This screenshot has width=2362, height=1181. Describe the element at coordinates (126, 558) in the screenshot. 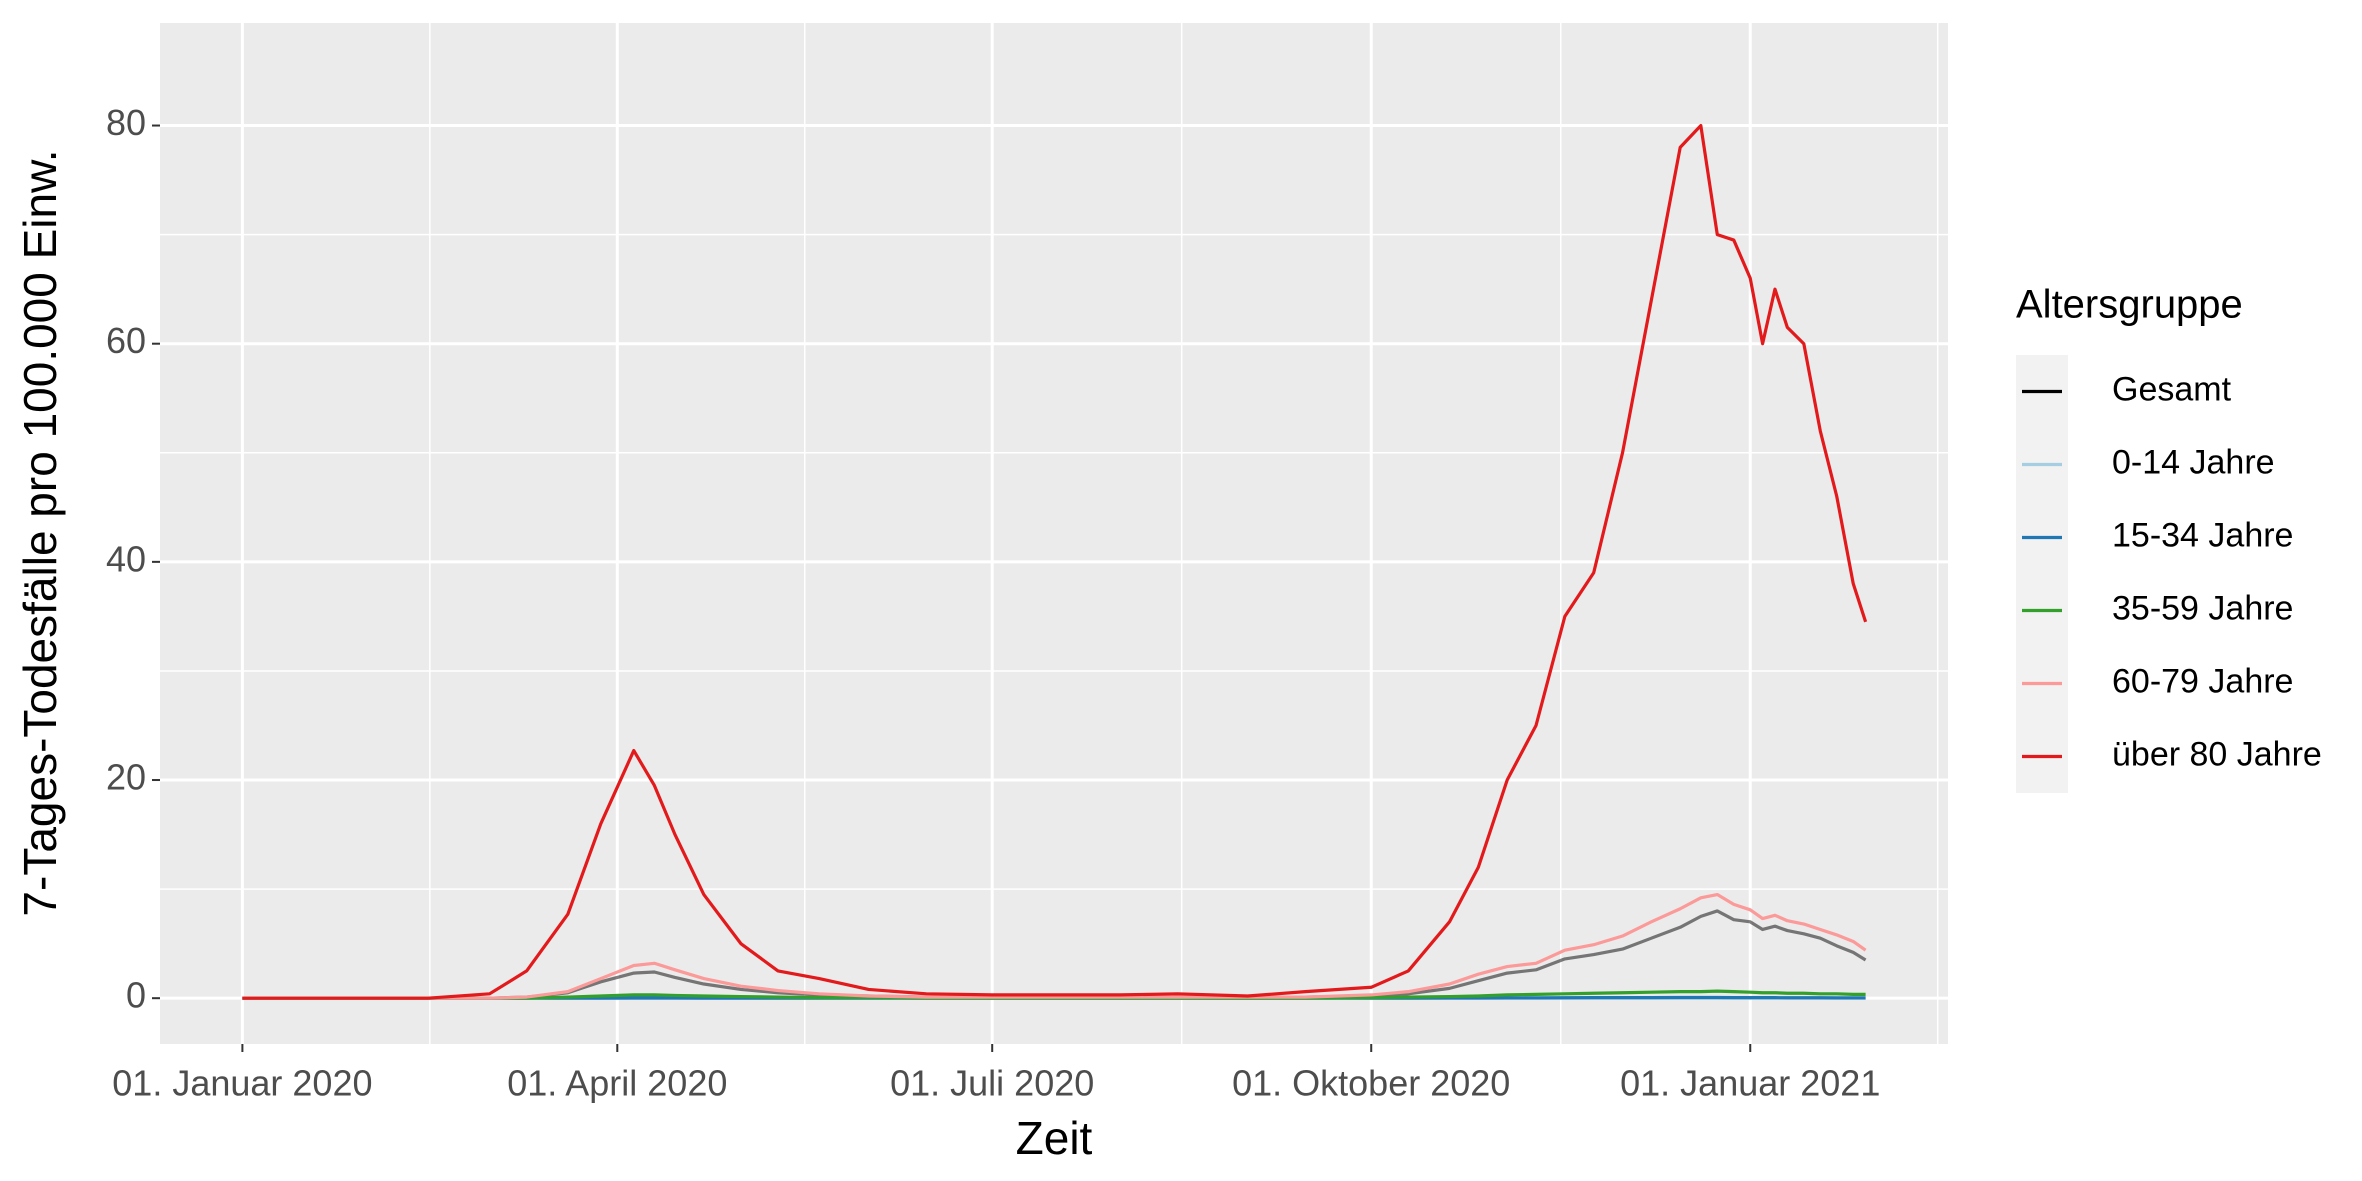

I see `y-tick-label: 40` at that location.